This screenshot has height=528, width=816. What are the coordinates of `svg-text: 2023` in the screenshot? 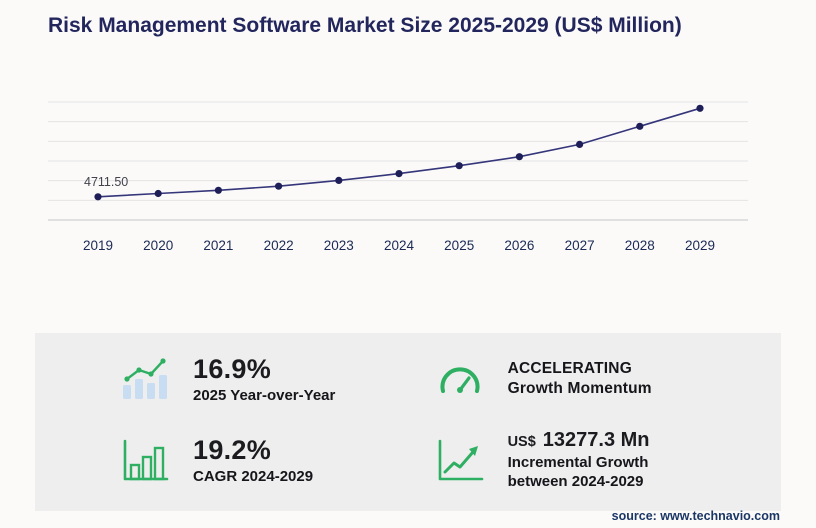 It's located at (339, 245).